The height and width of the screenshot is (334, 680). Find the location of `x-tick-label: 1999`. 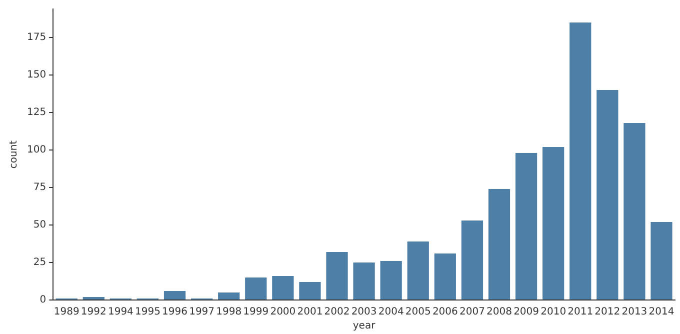

x-tick-label: 1999 is located at coordinates (256, 312).